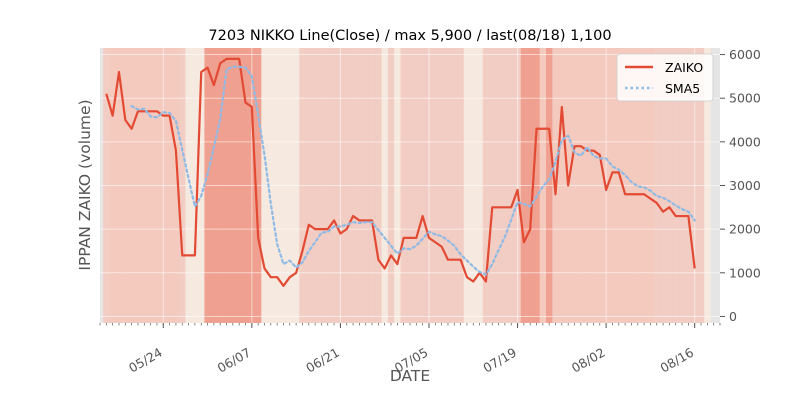 The height and width of the screenshot is (400, 800). I want to click on y-tick-label: 1000, so click(745, 272).